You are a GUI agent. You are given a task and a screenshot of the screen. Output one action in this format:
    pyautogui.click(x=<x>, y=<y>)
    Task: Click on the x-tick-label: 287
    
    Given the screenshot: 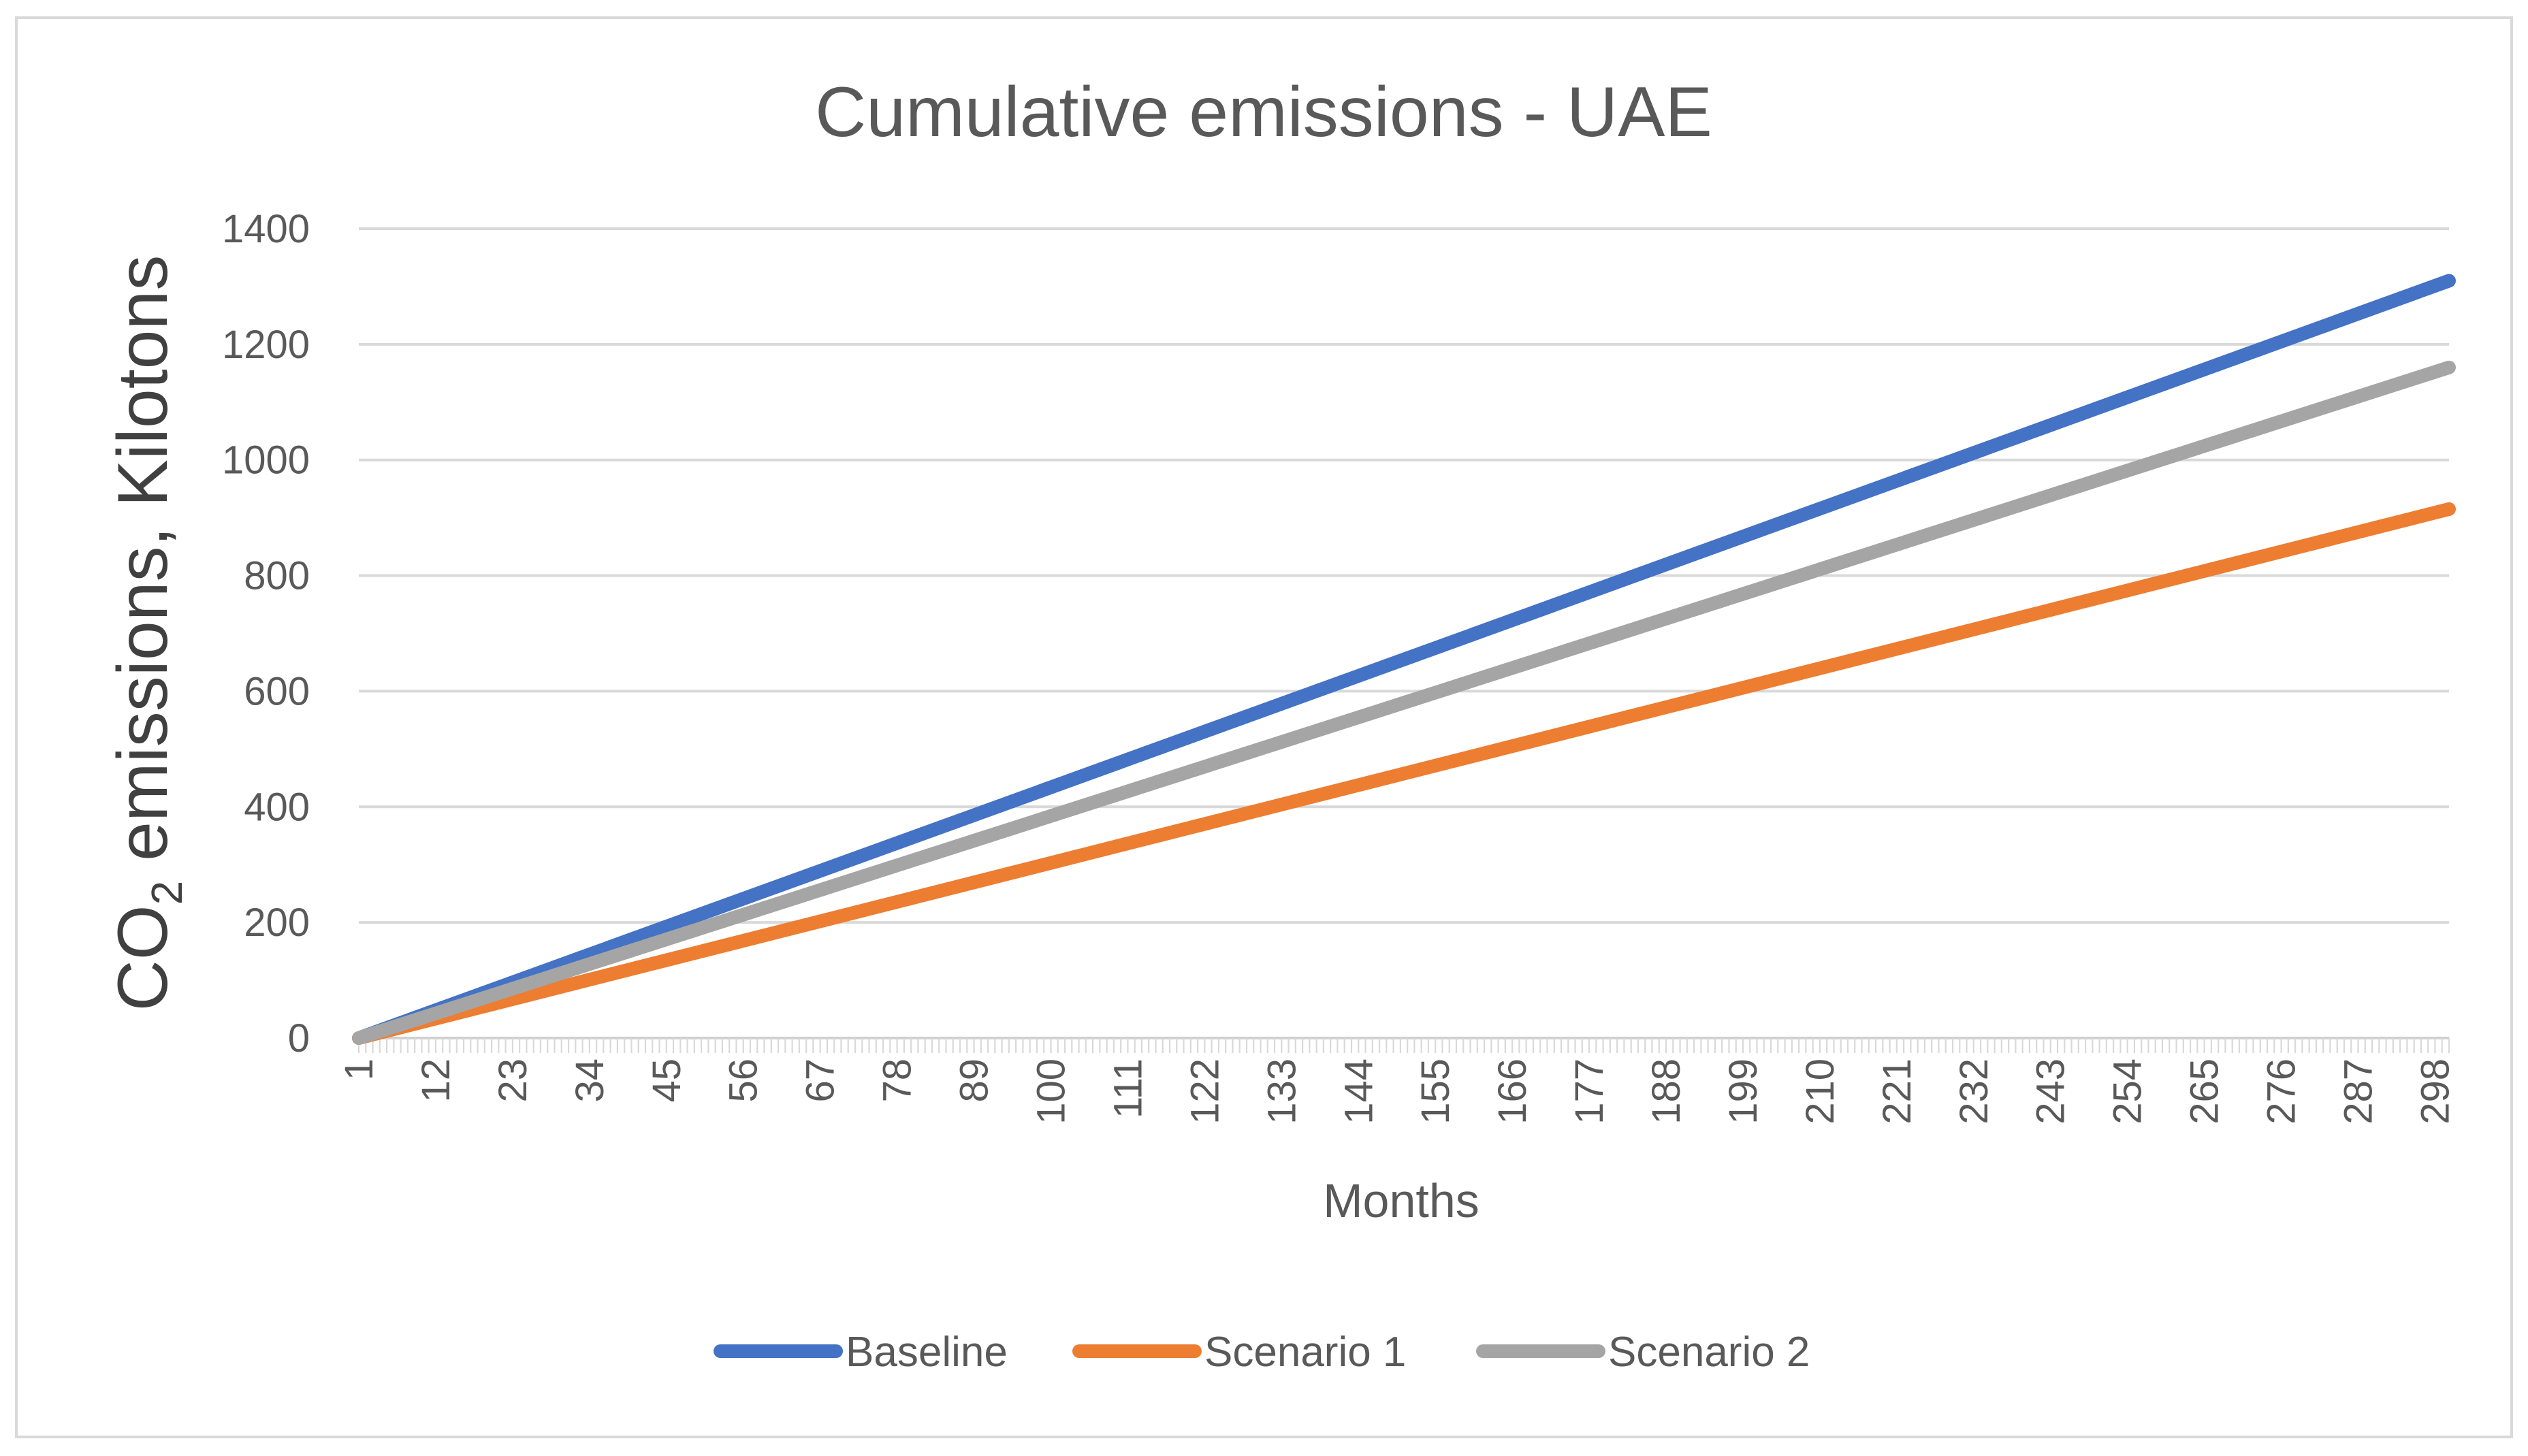 What is the action you would take?
    pyautogui.click(x=2359, y=1092)
    